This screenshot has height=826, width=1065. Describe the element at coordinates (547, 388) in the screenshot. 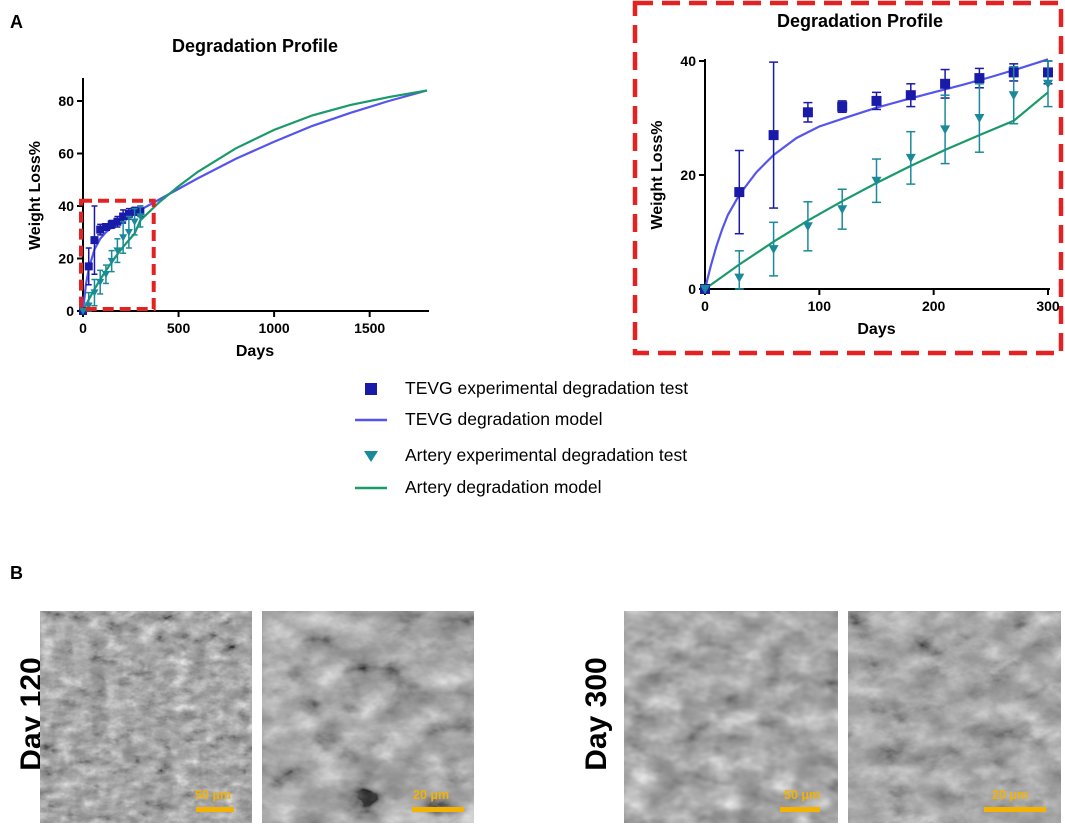

I see `legend-label: TEVG experimental degradation test` at that location.